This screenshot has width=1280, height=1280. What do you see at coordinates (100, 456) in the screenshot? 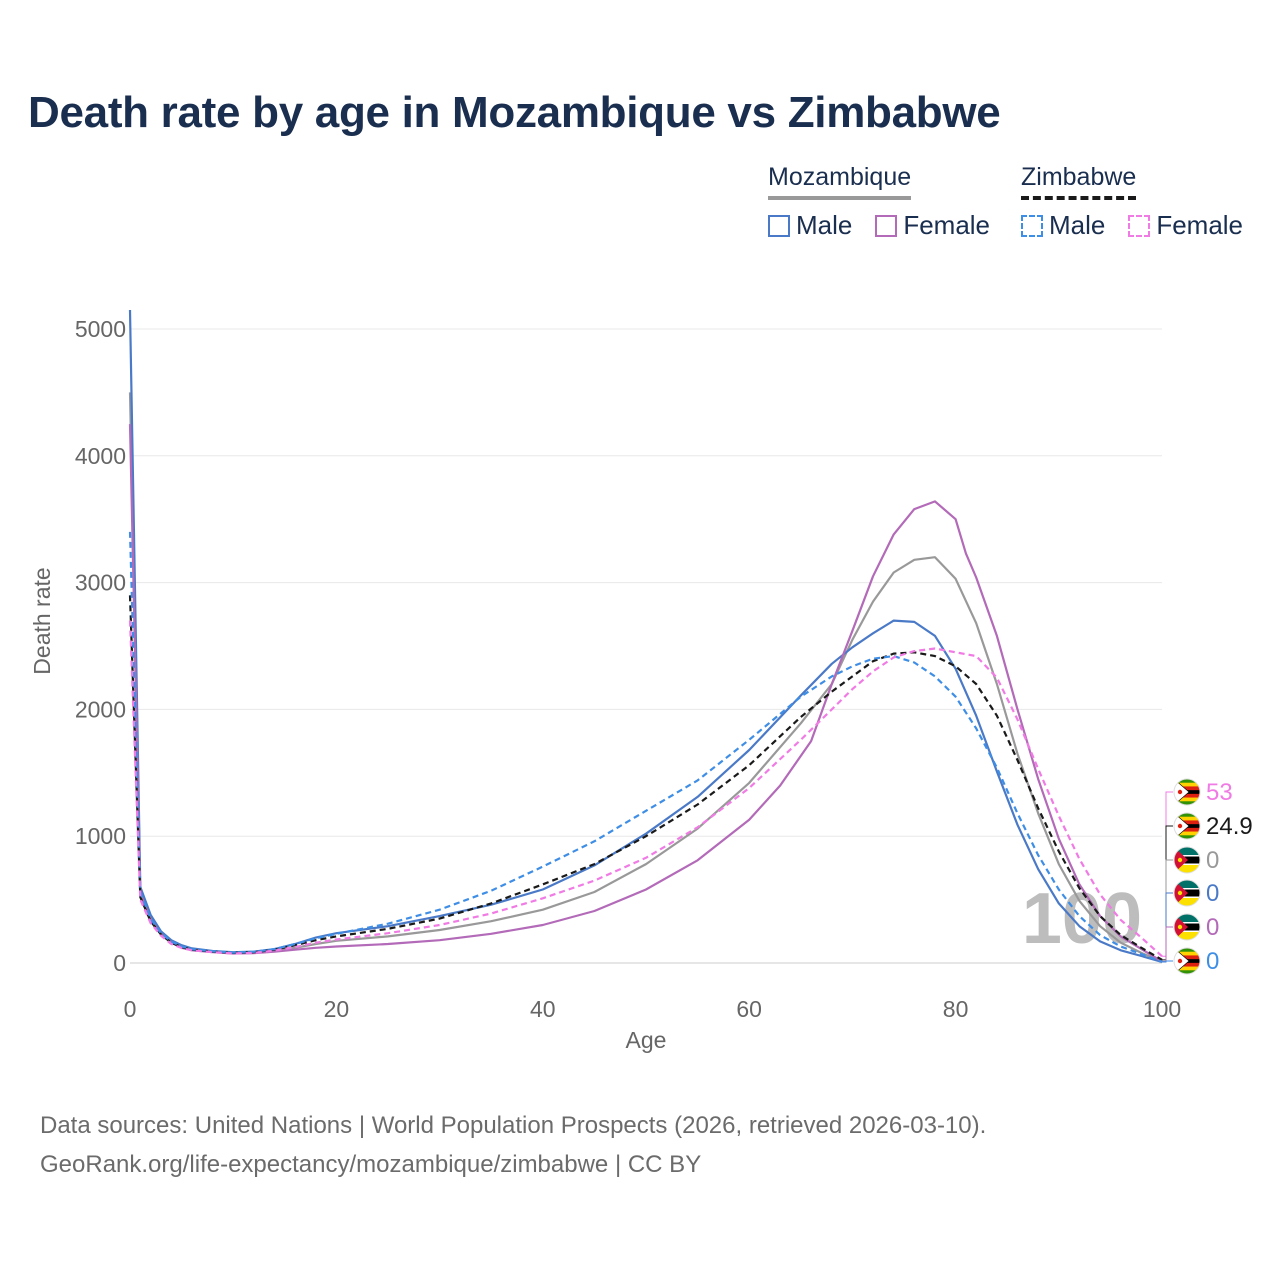
I see `y-tick-label: 4000` at bounding box center [100, 456].